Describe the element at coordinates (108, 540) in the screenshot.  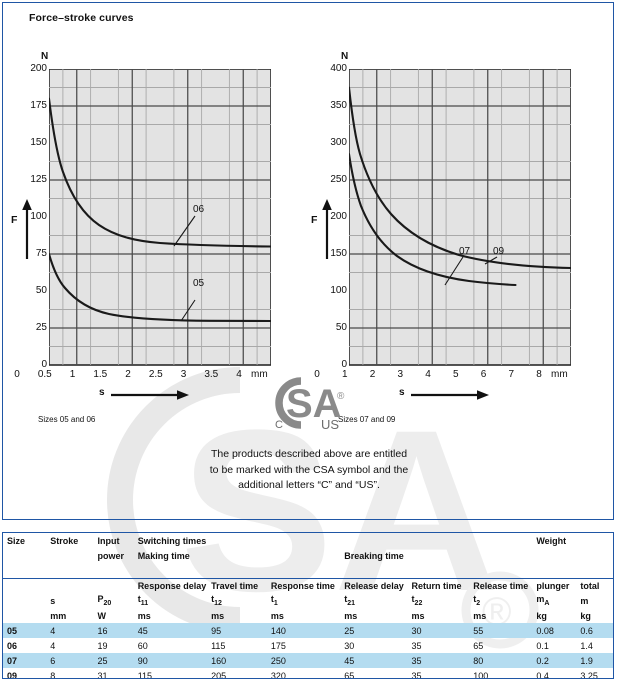
I see `header-input-power-line1: Input` at that location.